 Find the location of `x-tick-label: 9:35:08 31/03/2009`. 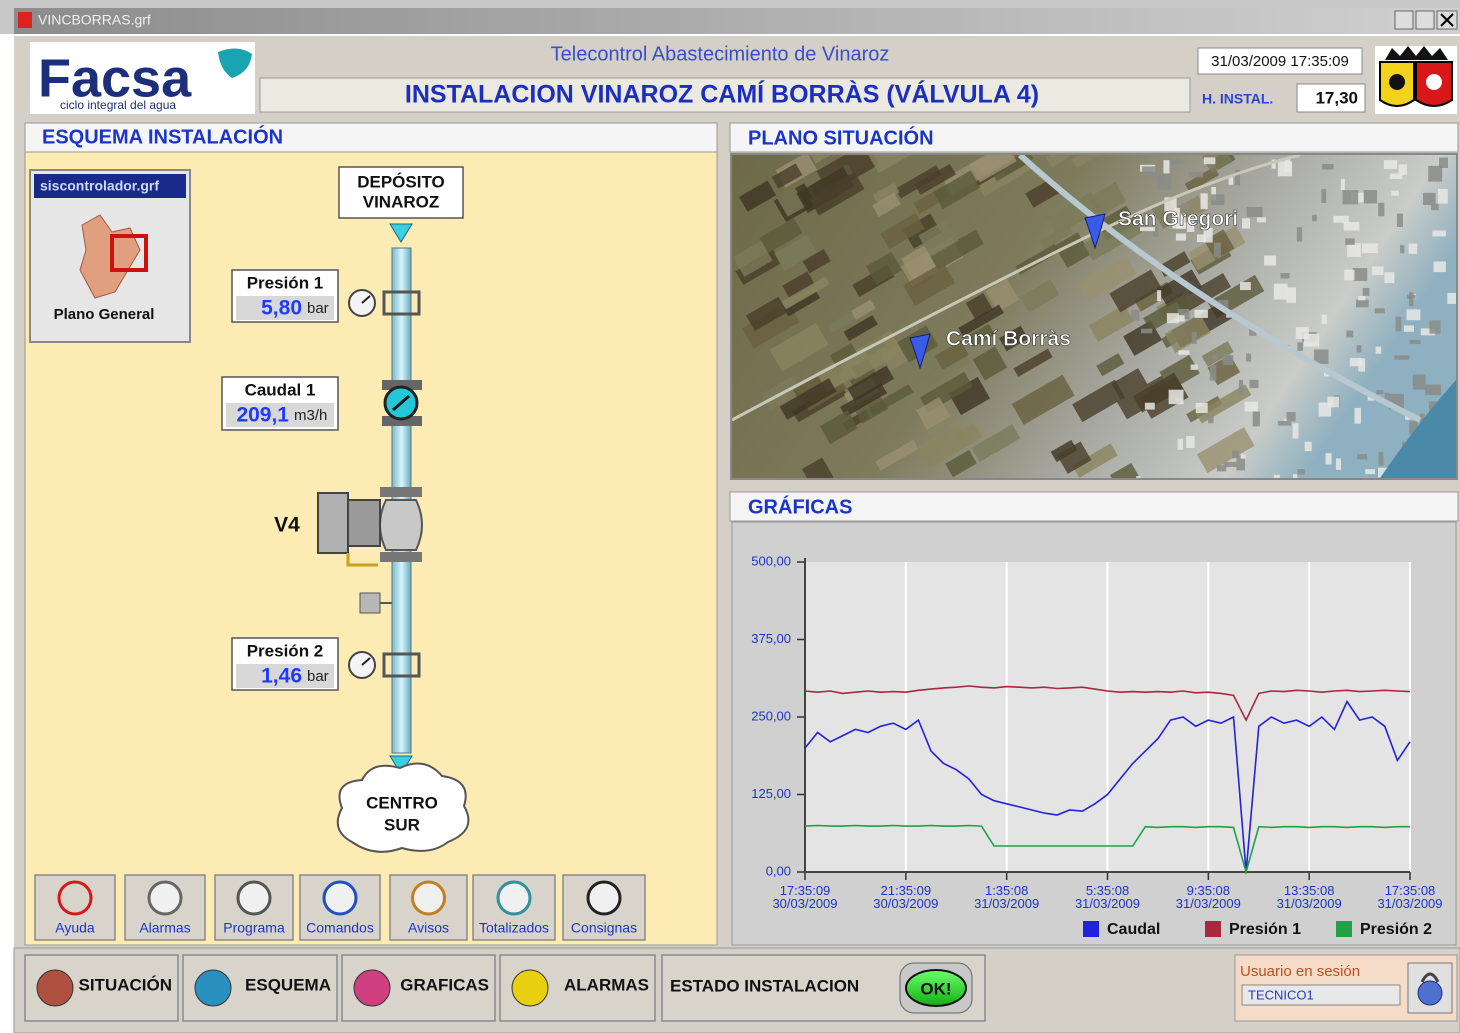

x-tick-label: 9:35:08 31/03/2009 is located at coordinates (1208, 897).